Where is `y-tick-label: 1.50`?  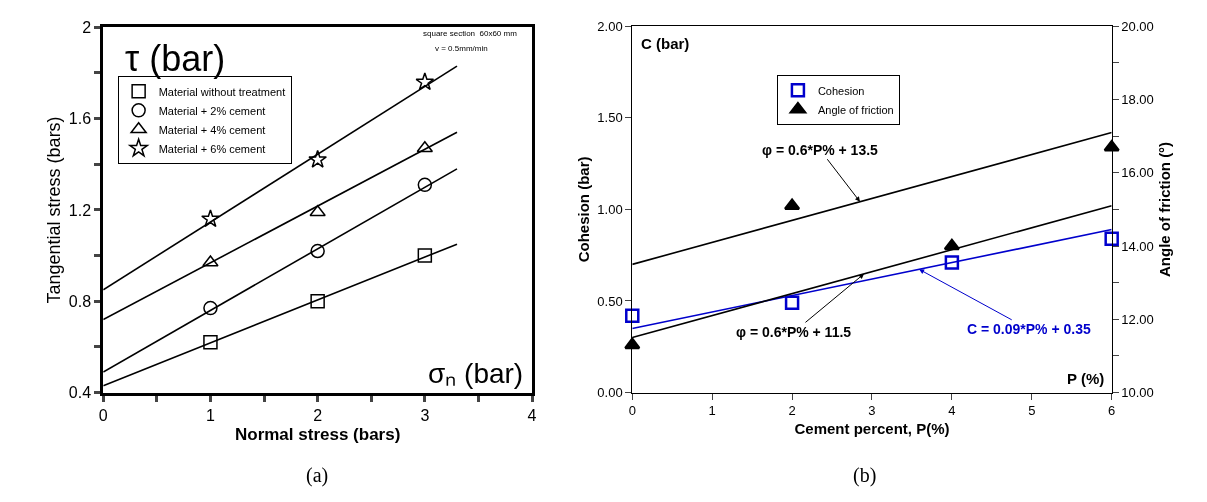
y-tick-label: 1.50 is located at coordinates (610, 118).